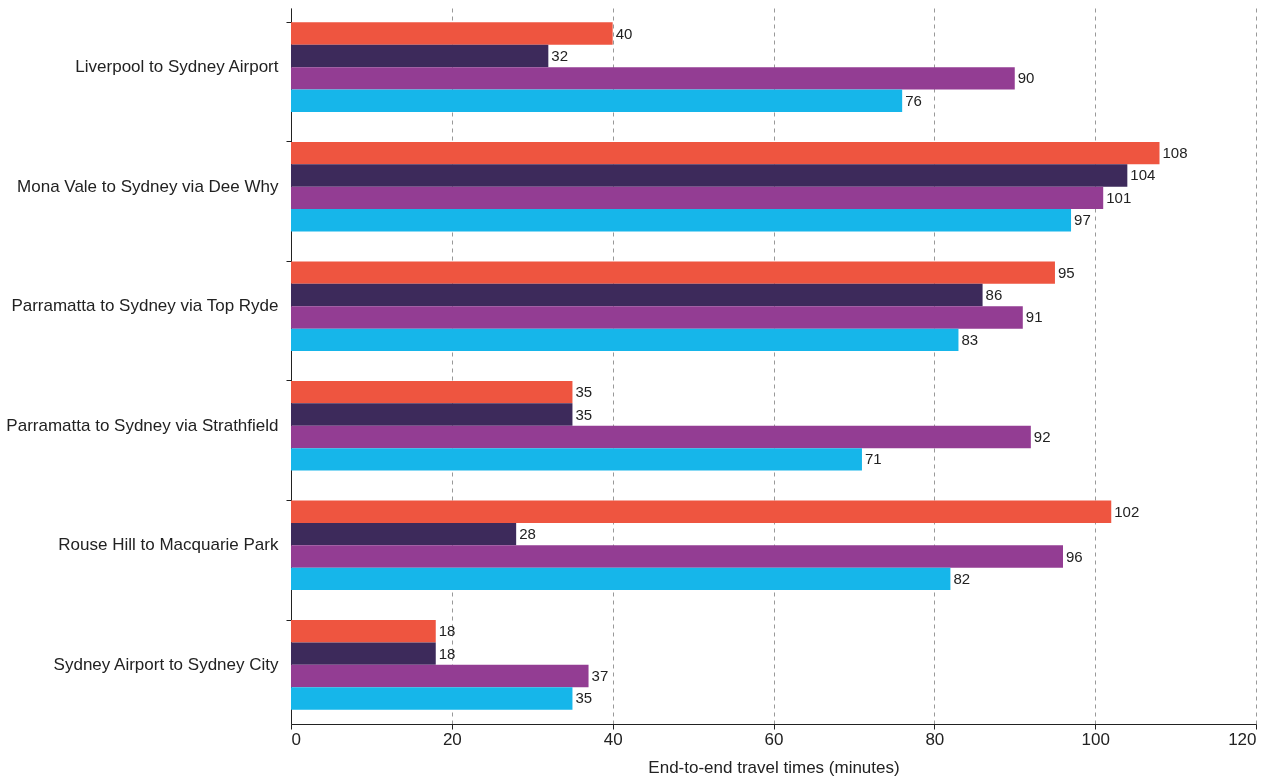 This screenshot has height=780, width=1279. Describe the element at coordinates (1034, 317) in the screenshot. I see `data-label: 91` at that location.